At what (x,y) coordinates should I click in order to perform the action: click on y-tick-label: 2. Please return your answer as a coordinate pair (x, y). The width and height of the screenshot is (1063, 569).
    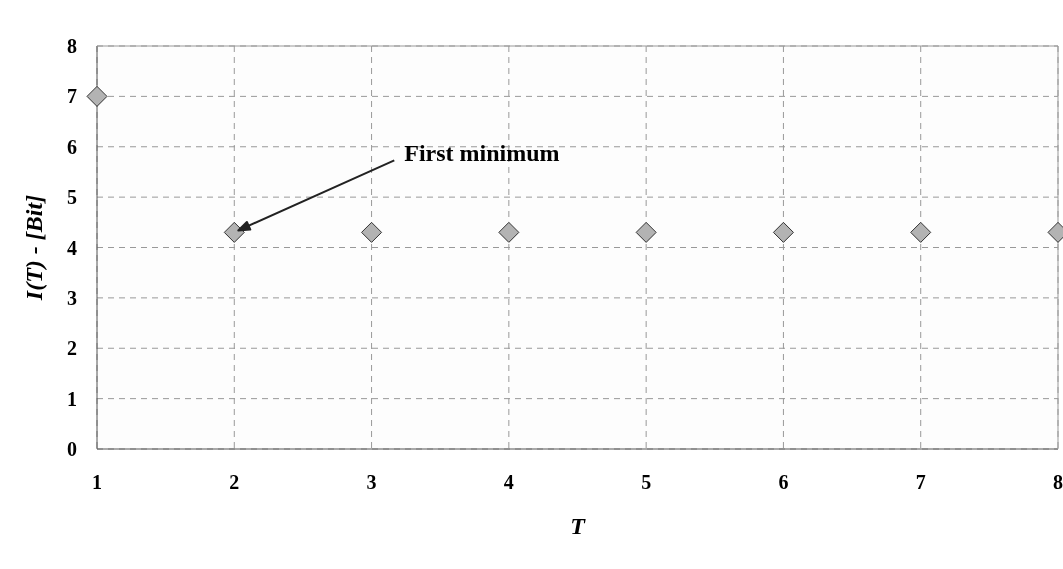
    Looking at the image, I should click on (72, 348).